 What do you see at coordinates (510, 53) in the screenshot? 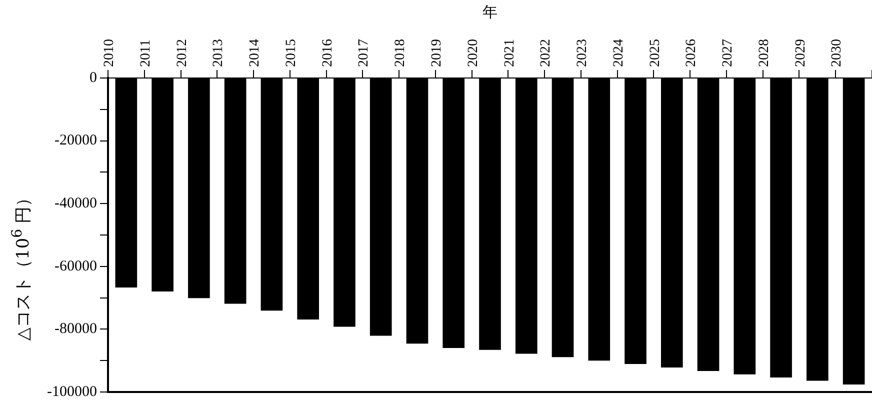
I see `x-tick-label: 2021` at bounding box center [510, 53].